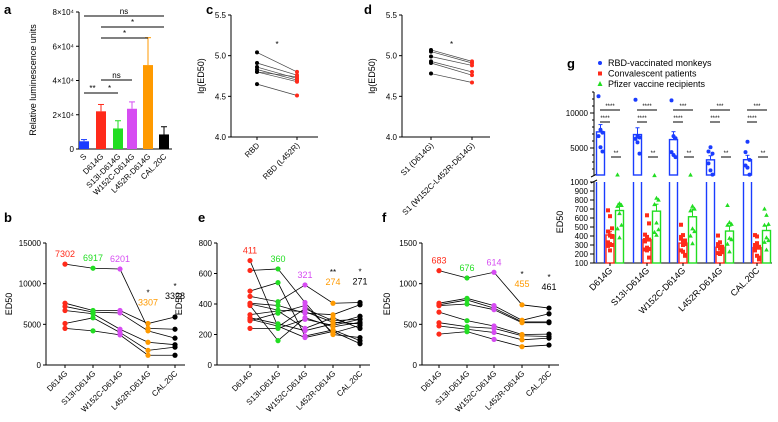 This screenshot has width=778, height=422. I want to click on g-y-tick-label: 5000, so click(579, 148).